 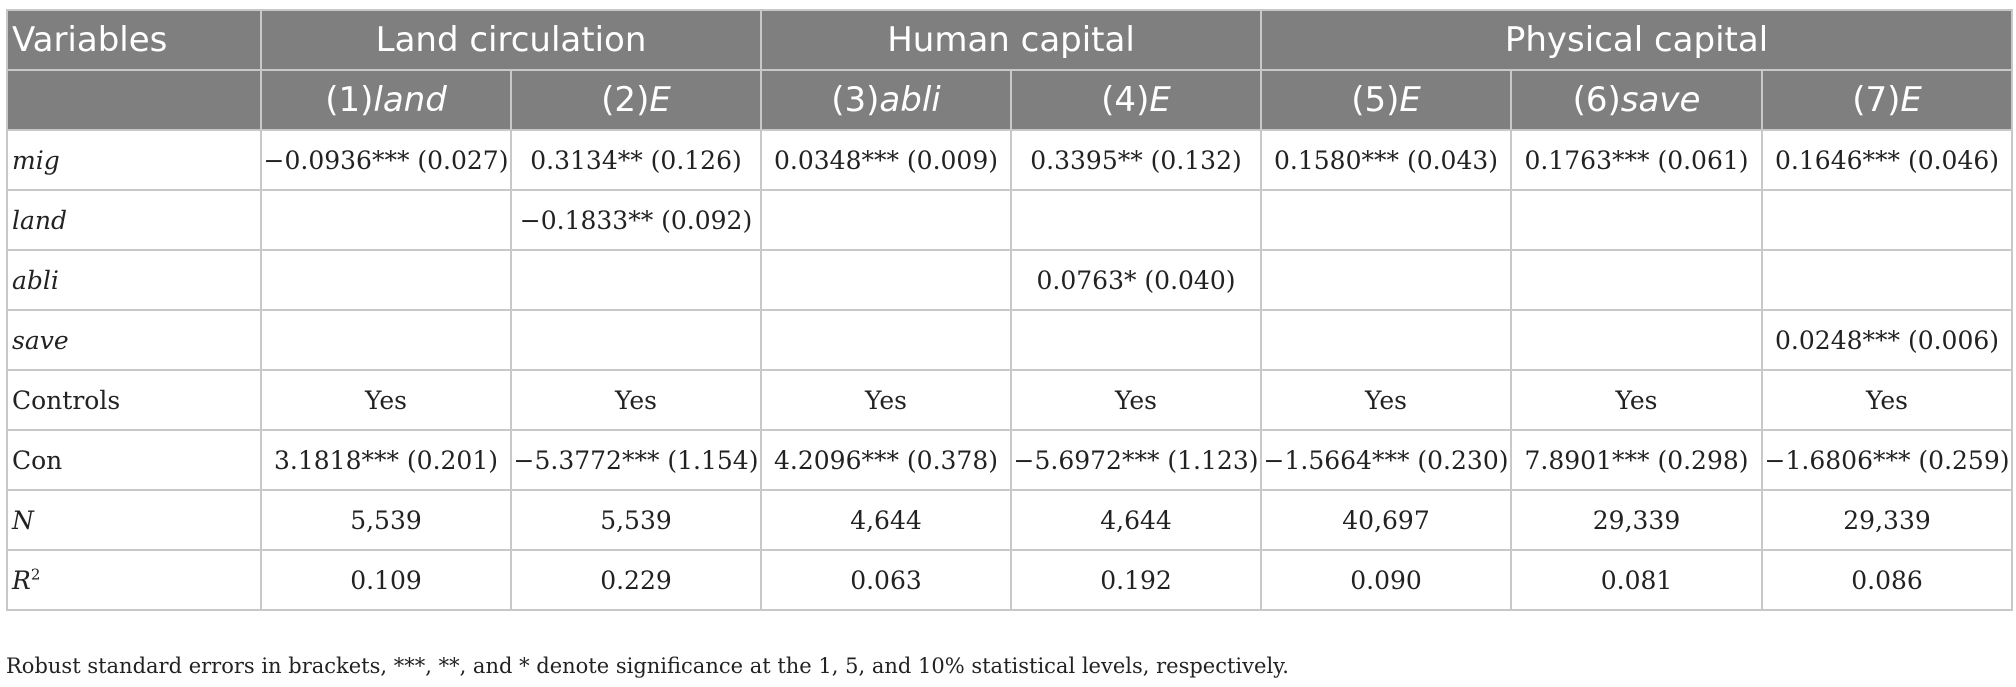 What do you see at coordinates (1887, 160) in the screenshot?
I see `table-cell: 0.1646*** (0.046)` at bounding box center [1887, 160].